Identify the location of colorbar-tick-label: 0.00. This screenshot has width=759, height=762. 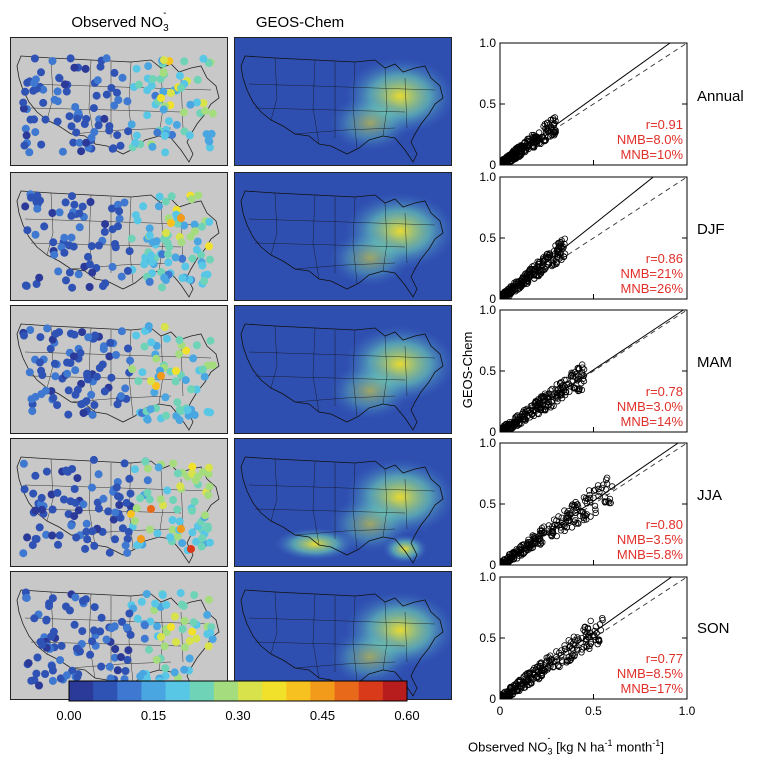
(69, 715).